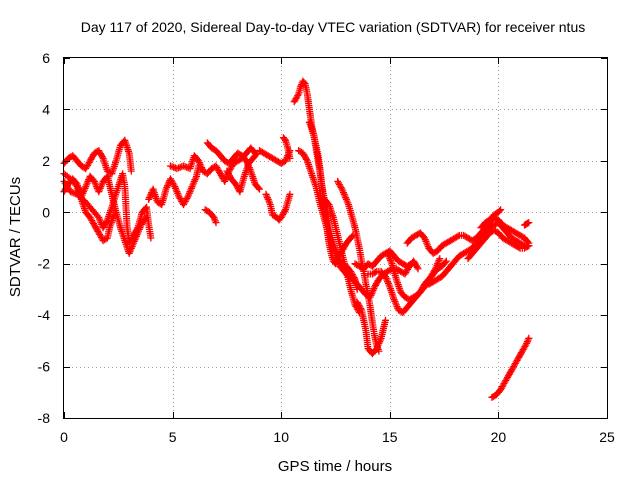 Image resolution: width=640 pixels, height=480 pixels. I want to click on x-tick-label: 10, so click(281, 437).